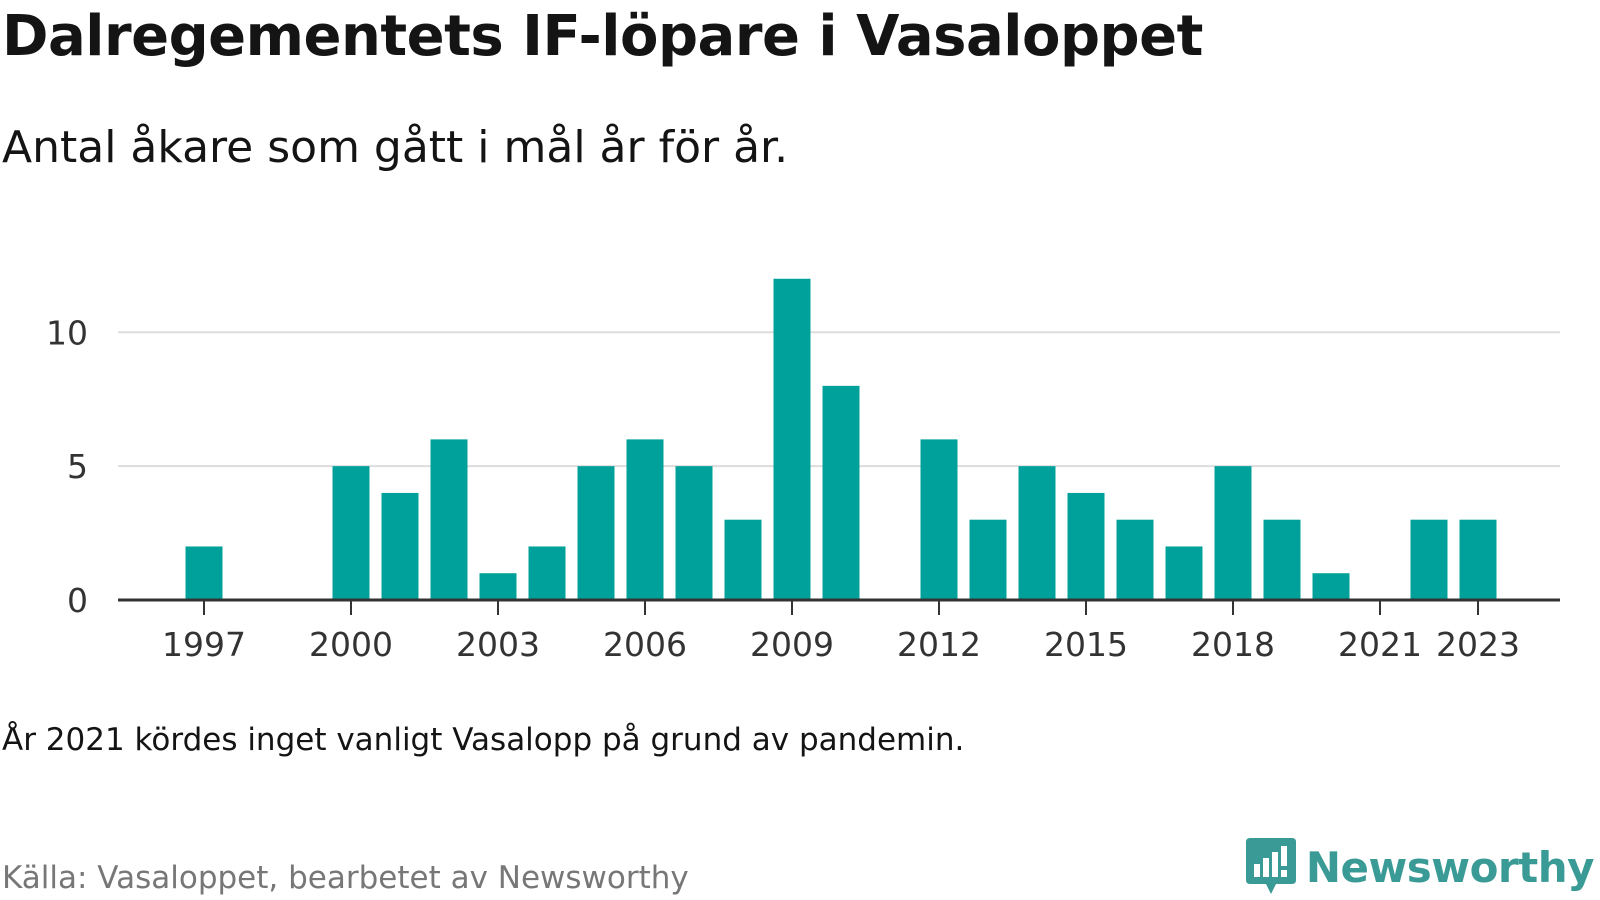  Describe the element at coordinates (1450, 867) in the screenshot. I see `logo-text: Newsworthy` at that location.